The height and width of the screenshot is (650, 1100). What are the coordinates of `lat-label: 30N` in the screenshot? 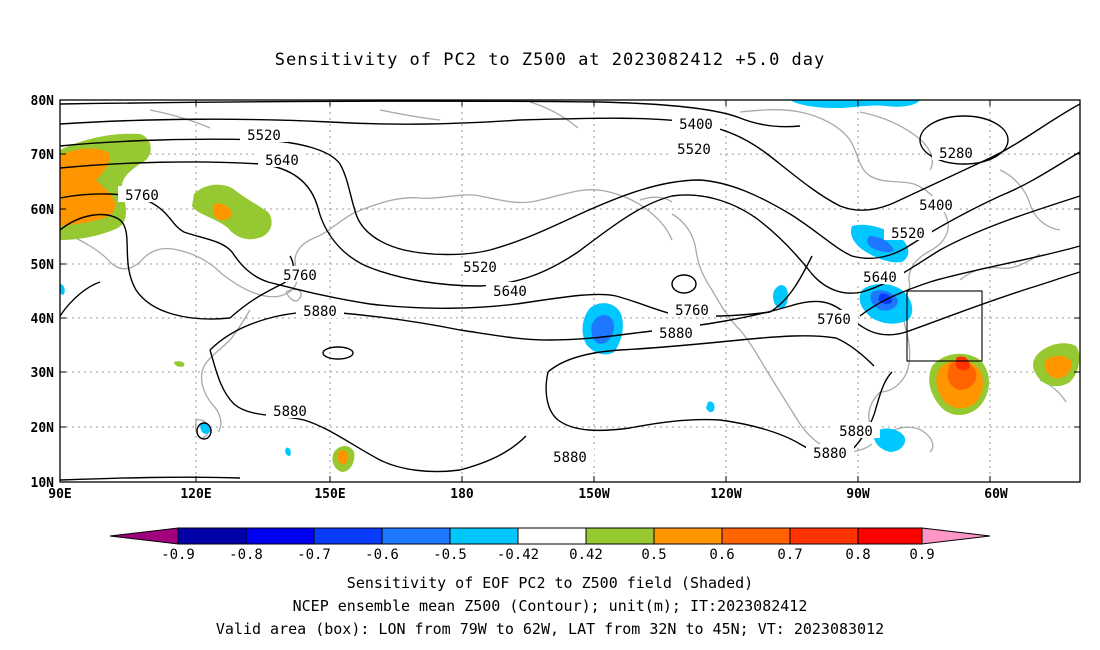 It's located at (43, 373).